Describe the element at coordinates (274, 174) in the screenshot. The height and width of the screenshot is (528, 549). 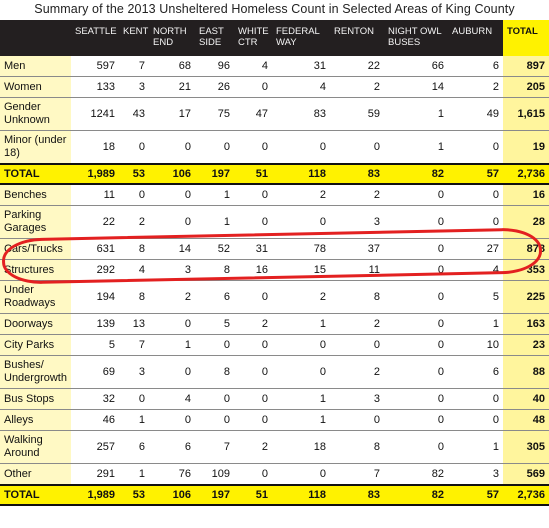
I see `total-row: TOTAL 1,989 53 106 197 51 118 83 82 57 2,736` at that location.